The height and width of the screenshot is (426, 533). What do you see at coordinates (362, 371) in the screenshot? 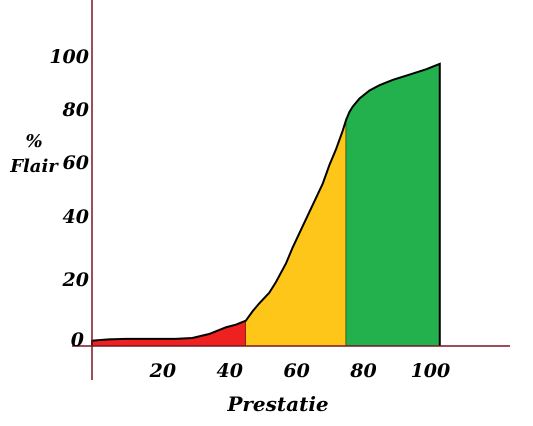
I see `x-tick-label: 80` at bounding box center [362, 371].